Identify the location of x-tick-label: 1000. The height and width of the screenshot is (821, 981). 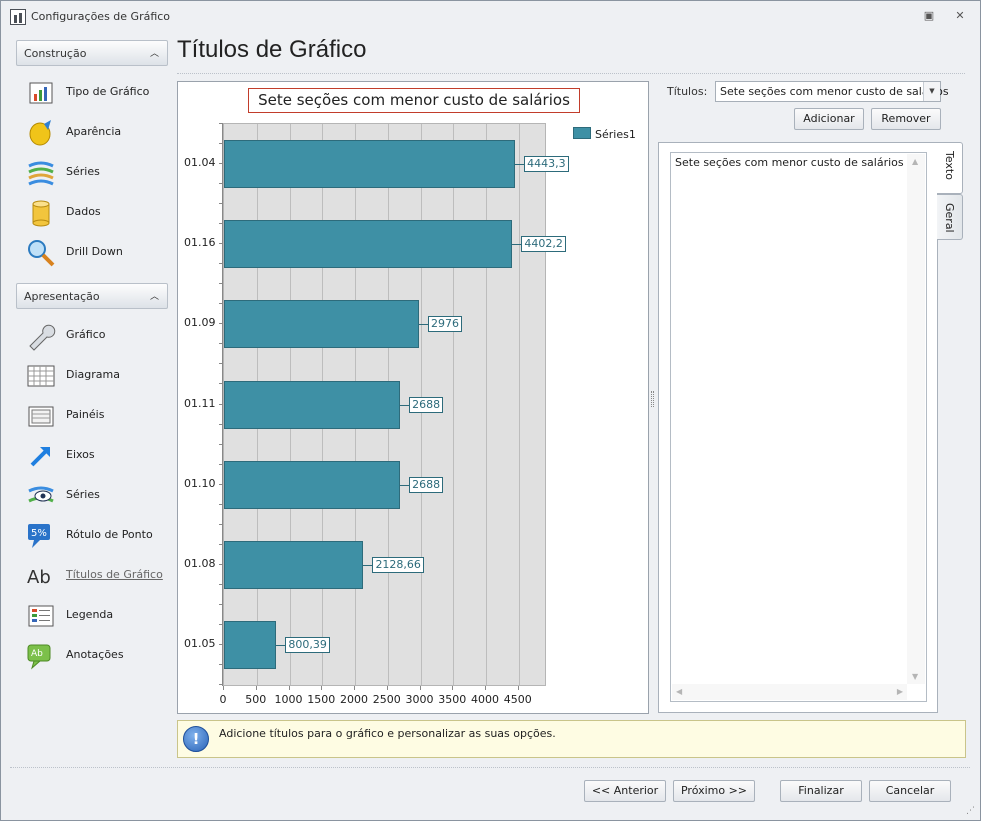
(288, 699).